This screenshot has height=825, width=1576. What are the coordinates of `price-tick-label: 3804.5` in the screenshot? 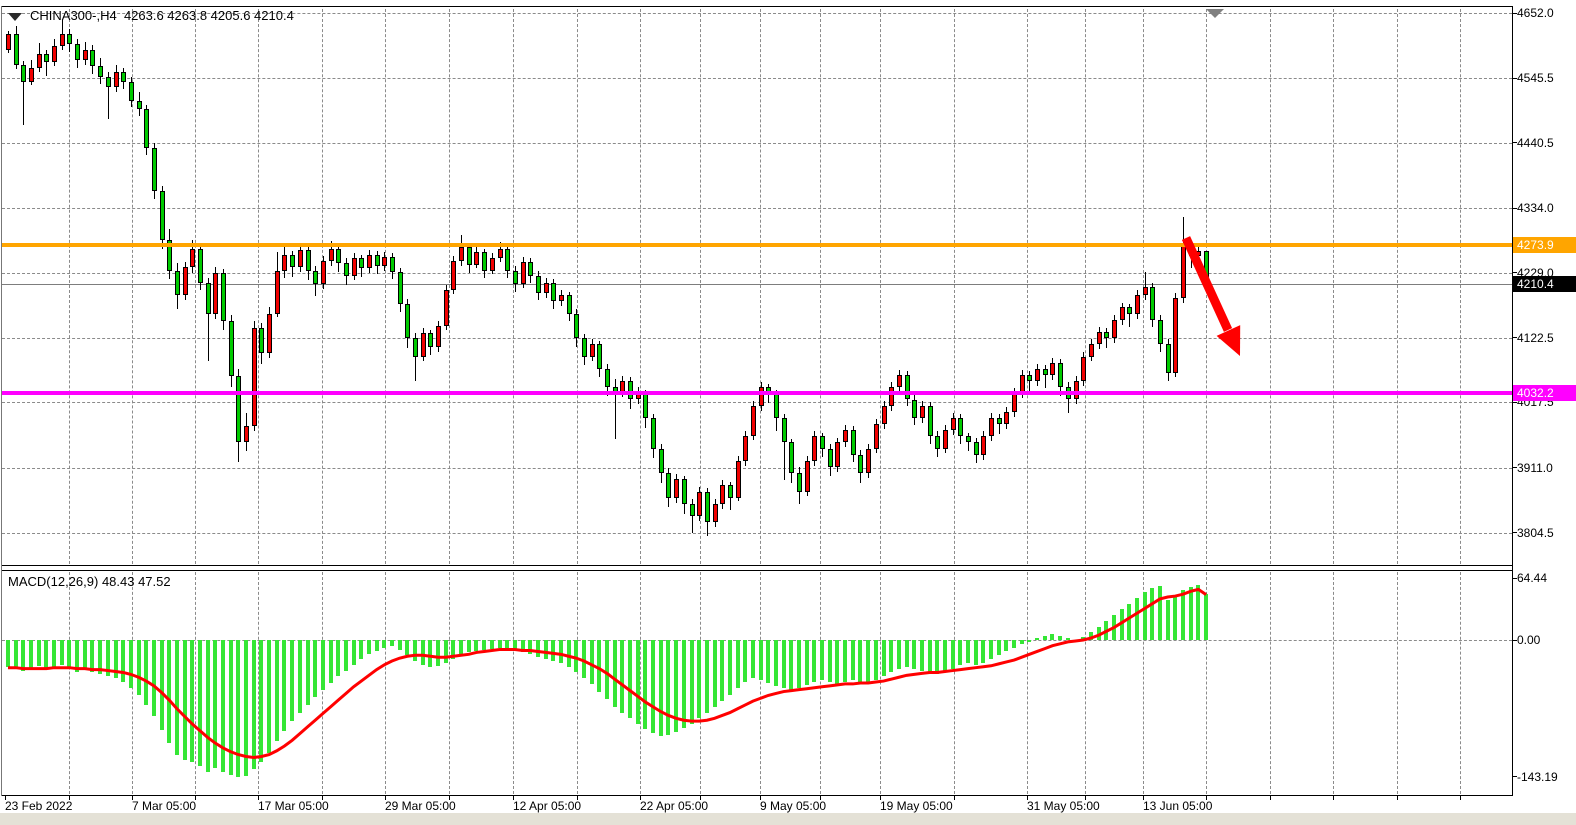 It's located at (1535, 532).